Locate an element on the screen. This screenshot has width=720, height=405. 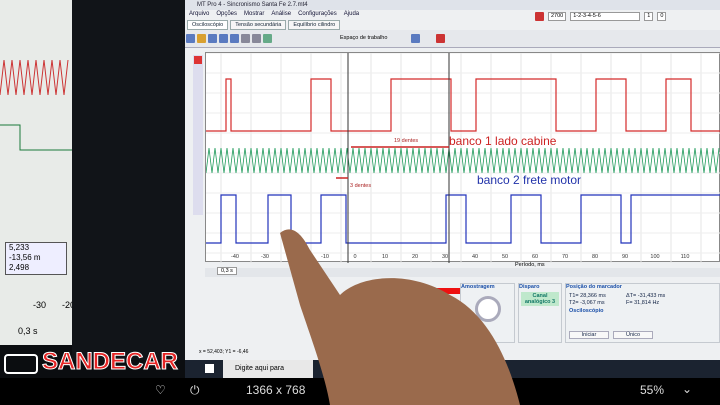
x-tick: 80 is located at coordinates (595, 257).